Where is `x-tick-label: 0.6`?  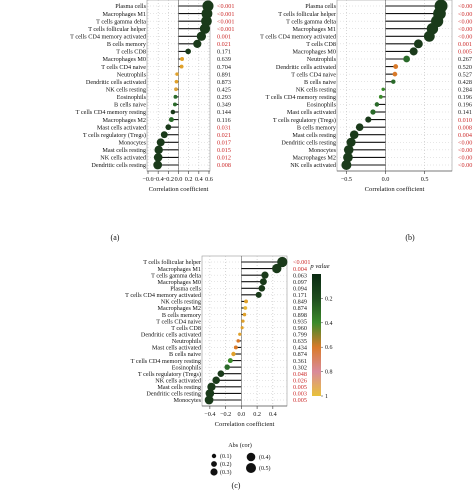 x-tick-label: 0.6 is located at coordinates (209, 179).